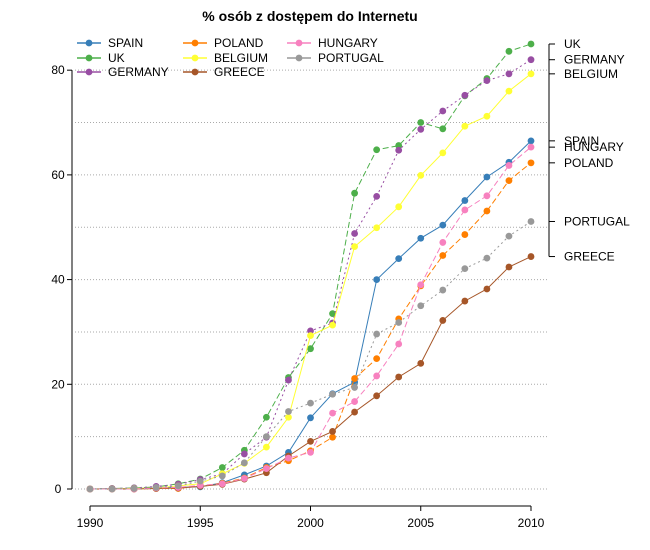 Image resolution: width=650 pixels, height=550 pixels. Describe the element at coordinates (58, 384) in the screenshot. I see `y-tick-label: 20` at that location.